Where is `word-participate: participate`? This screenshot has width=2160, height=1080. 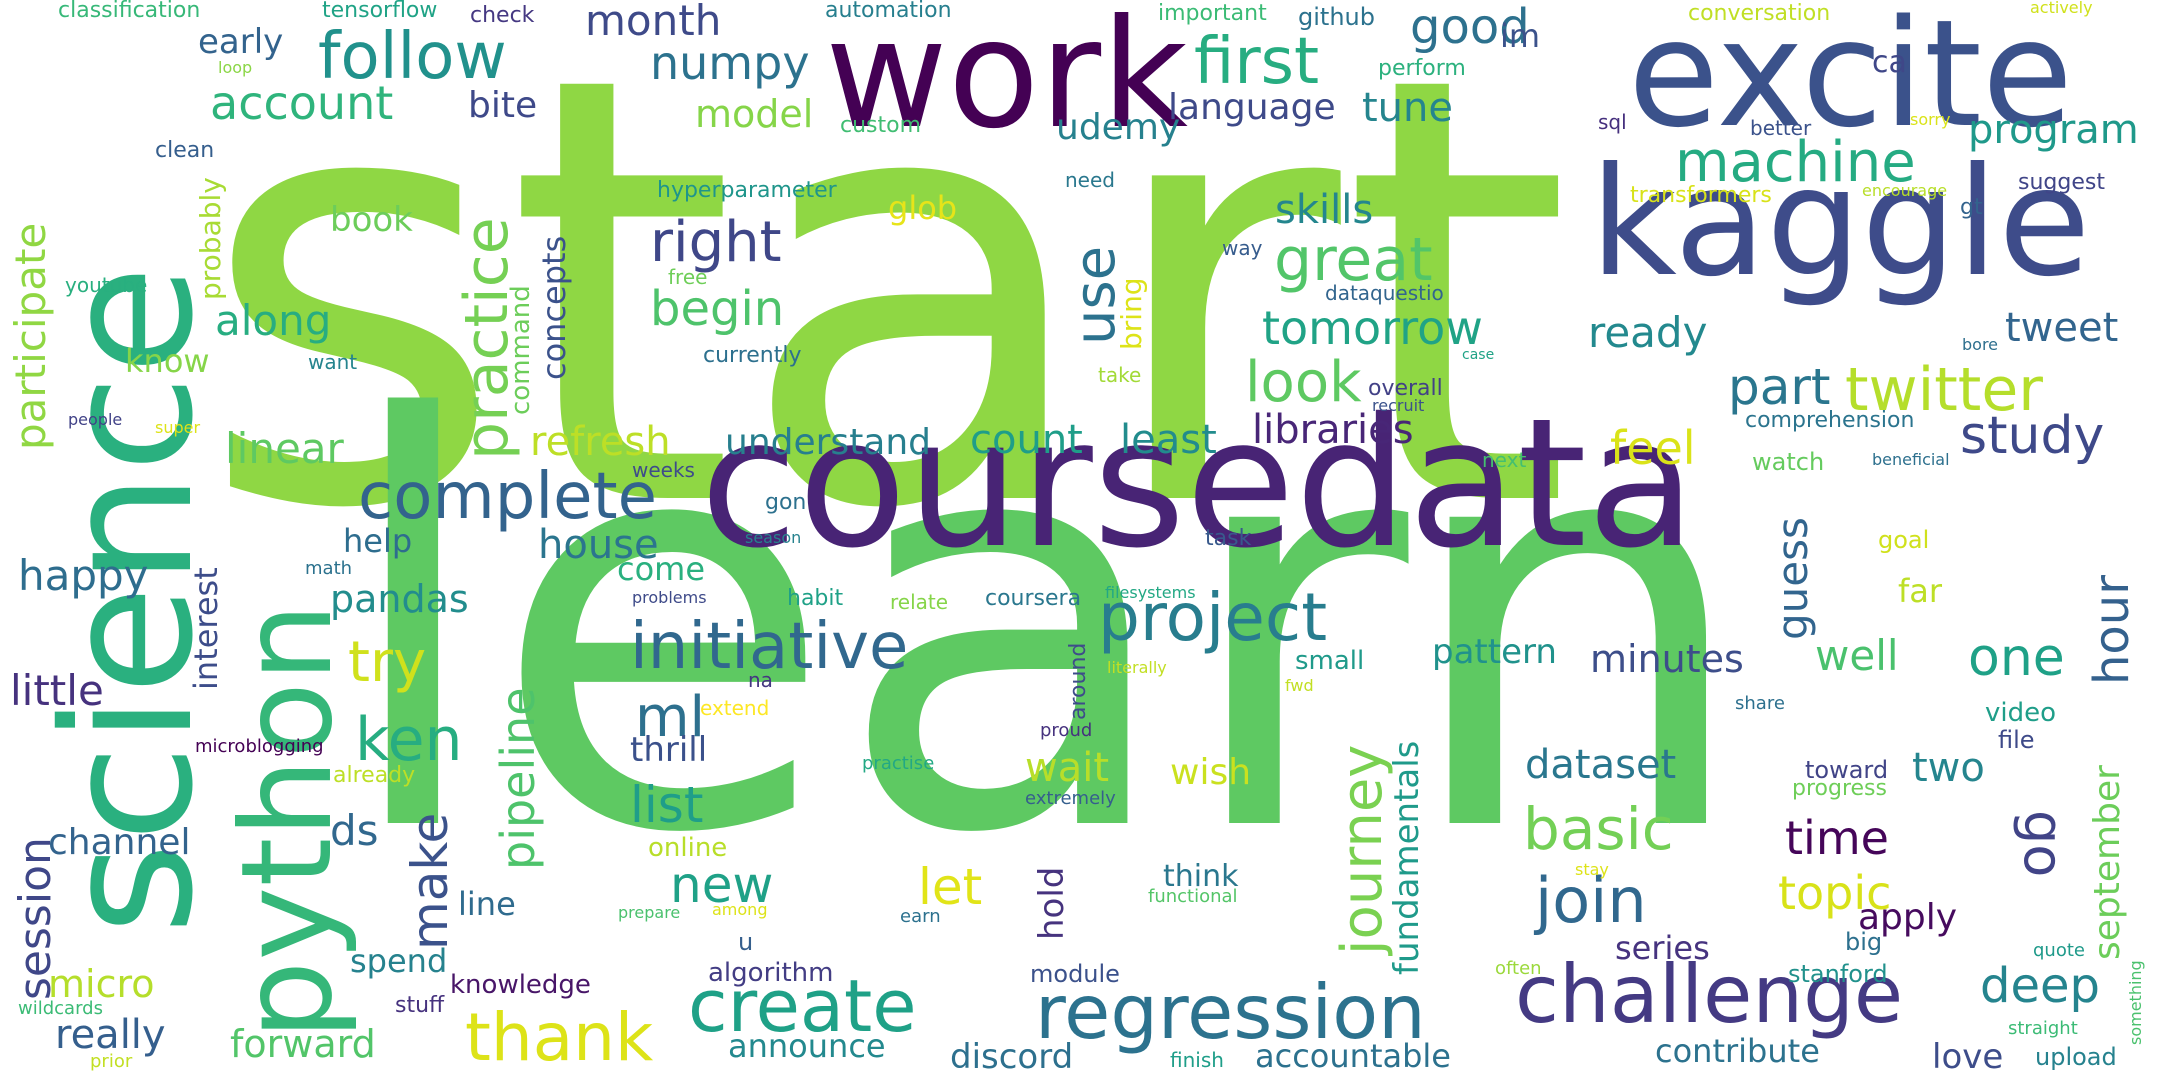 word-participate: participate is located at coordinates (30, 336).